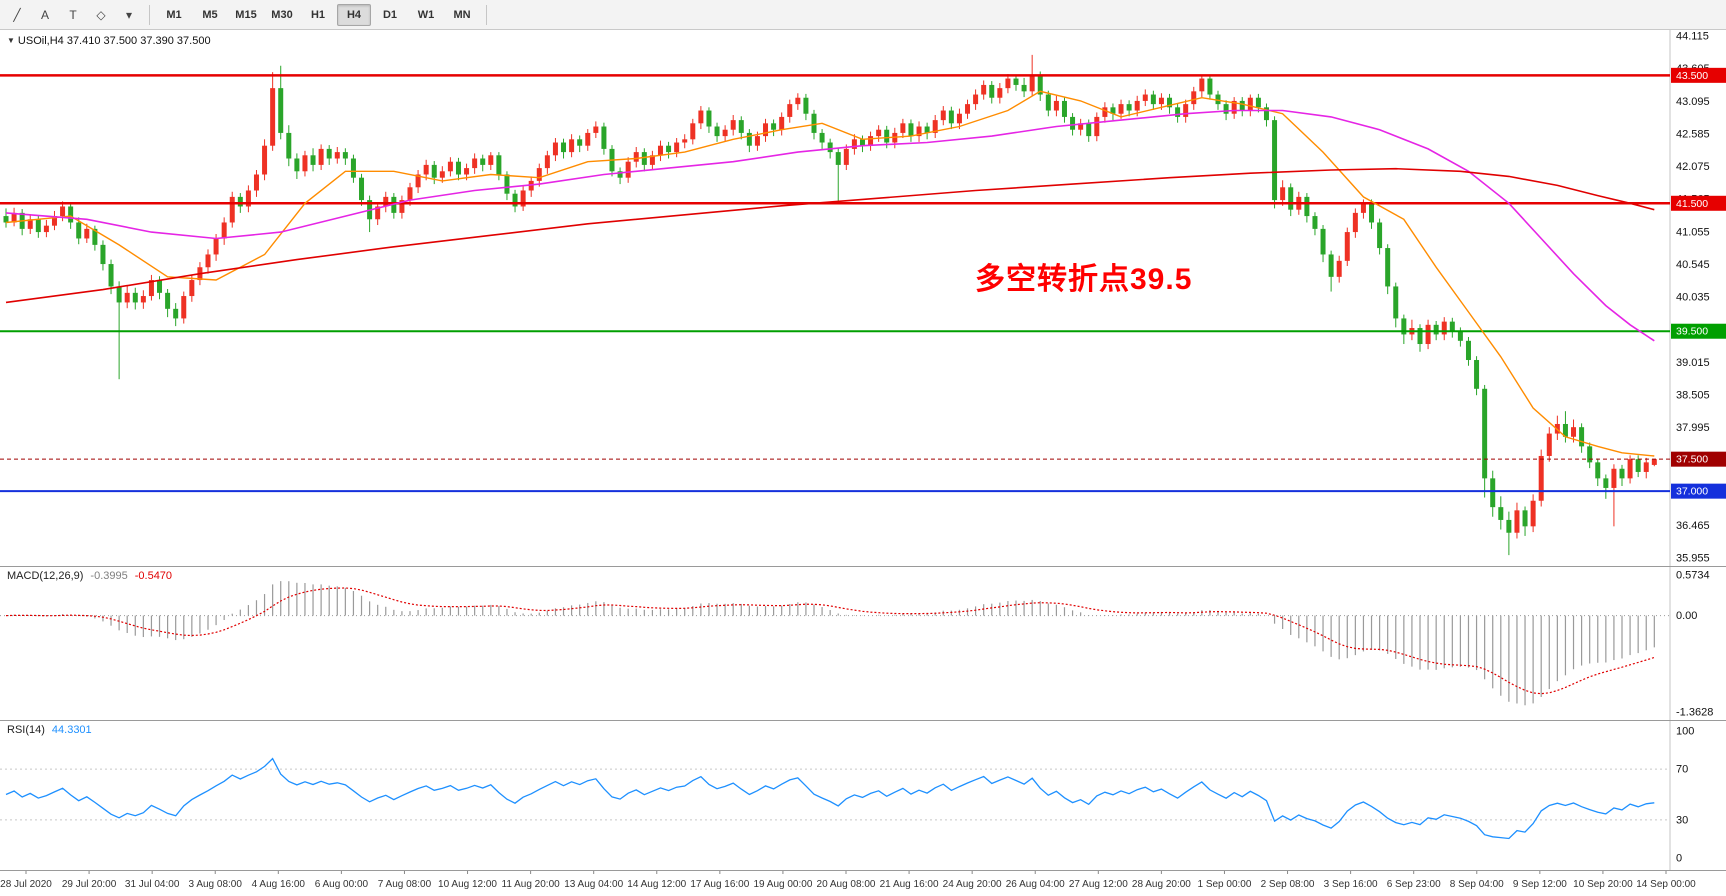  I want to click on timeframe-button-m1: M1, so click(174, 14).